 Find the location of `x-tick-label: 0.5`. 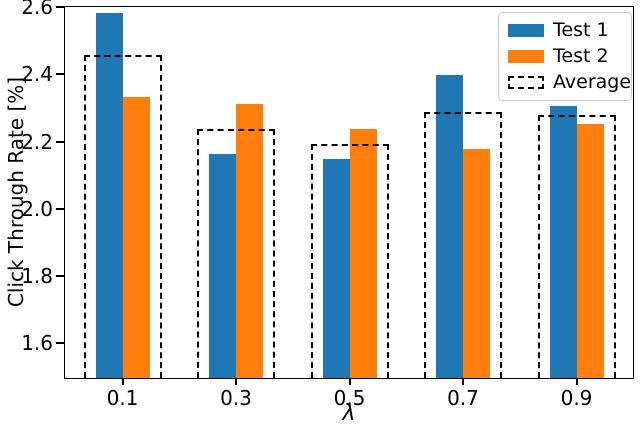

x-tick-label: 0.5 is located at coordinates (349, 398).